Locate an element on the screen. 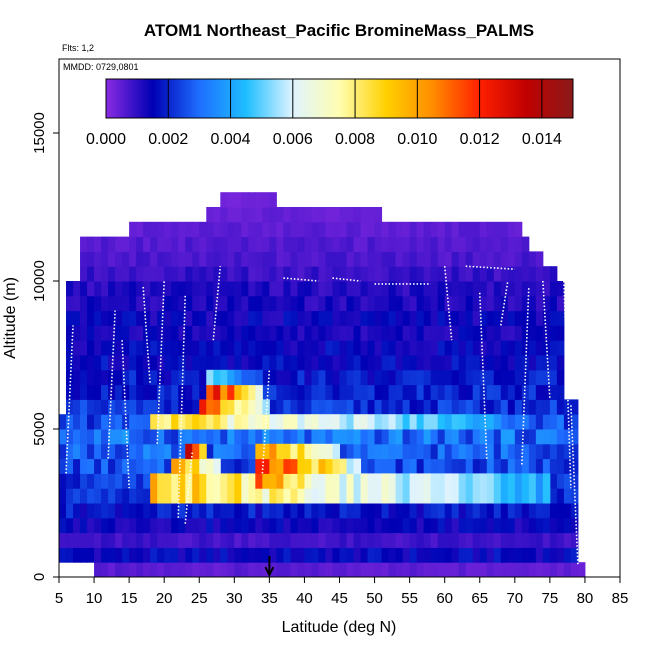 Image resolution: width=650 pixels, height=650 pixels. y-tick-label: 15000 is located at coordinates (39, 133).